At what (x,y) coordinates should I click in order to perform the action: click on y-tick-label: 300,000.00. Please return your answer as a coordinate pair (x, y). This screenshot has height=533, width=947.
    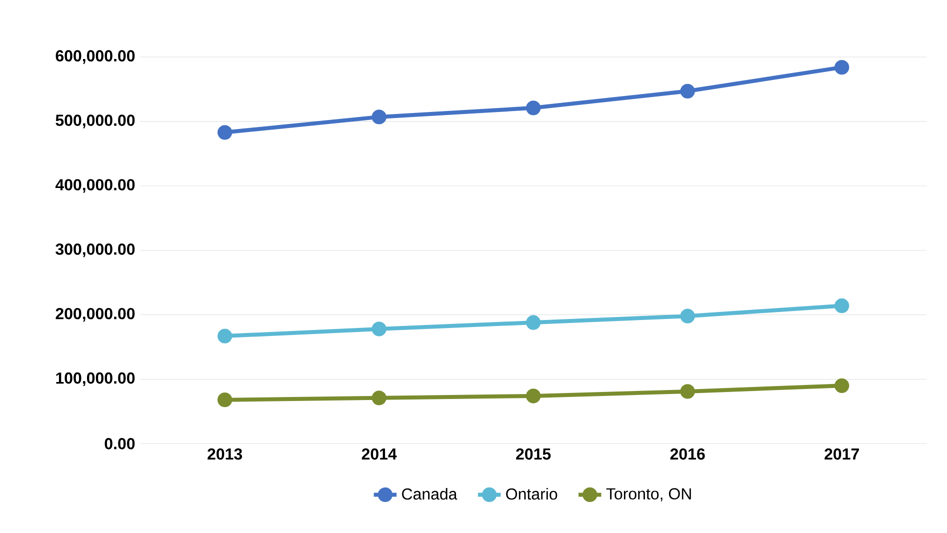
    Looking at the image, I should click on (95, 251).